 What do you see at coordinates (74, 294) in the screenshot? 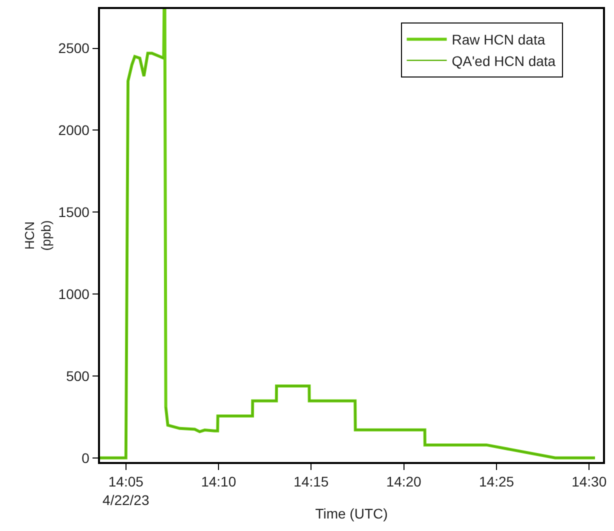
I see `y-tick-label: 1000` at bounding box center [74, 294].